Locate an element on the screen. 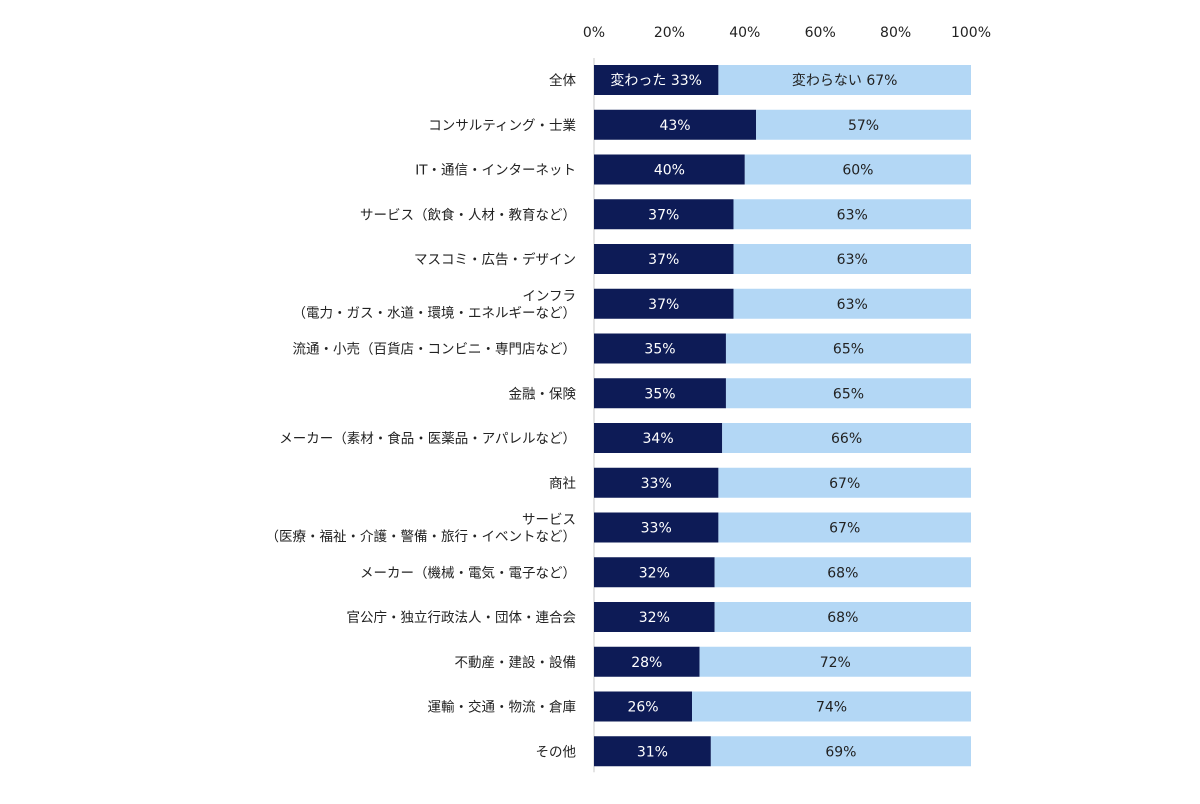 The height and width of the screenshot is (804, 1200). category-label: （医療・福祉・介護・警備・旅行・イベントなど） is located at coordinates (421, 536).